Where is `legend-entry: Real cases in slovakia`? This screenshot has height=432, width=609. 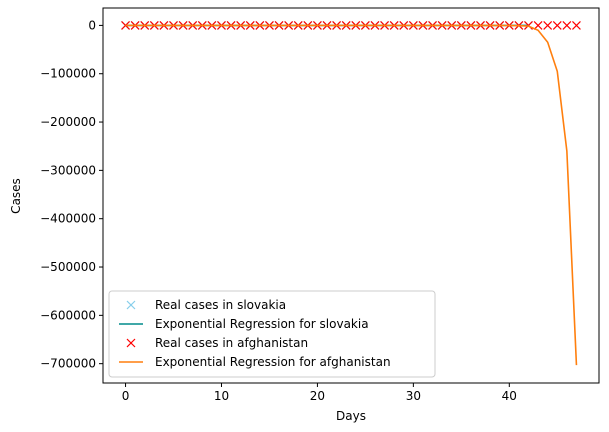
legend-entry: Real cases in slovakia is located at coordinates (206, 305).